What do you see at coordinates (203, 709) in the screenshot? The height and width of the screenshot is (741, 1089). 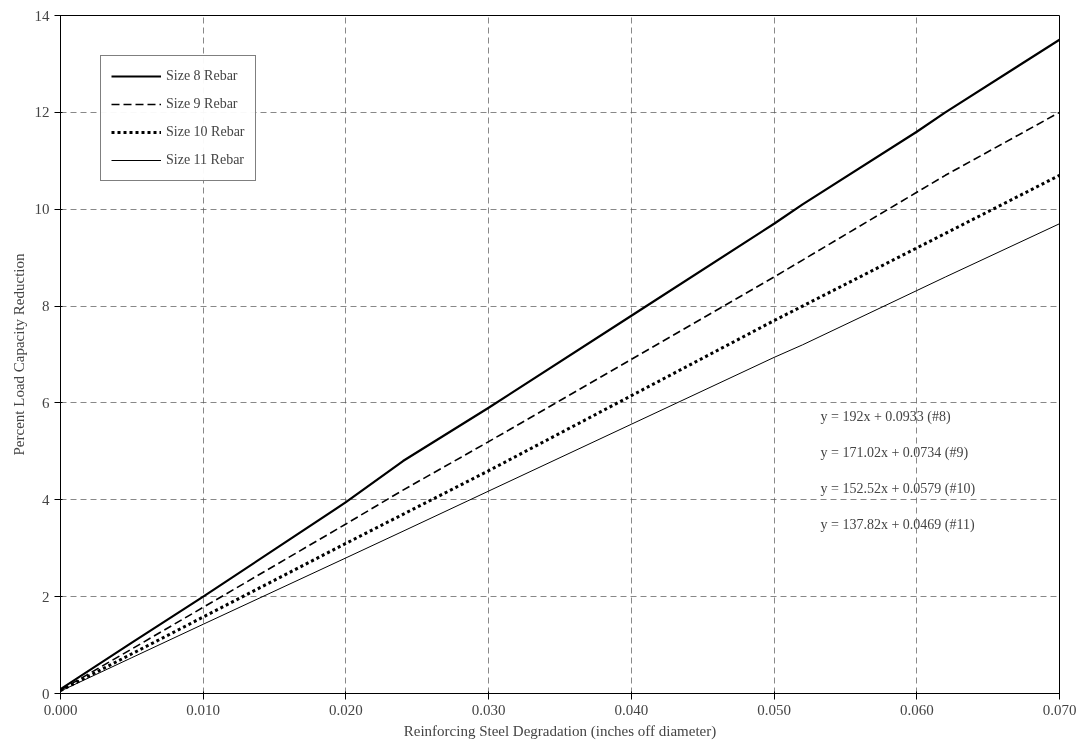 I see `x-tick-label: 0.010` at bounding box center [203, 709].